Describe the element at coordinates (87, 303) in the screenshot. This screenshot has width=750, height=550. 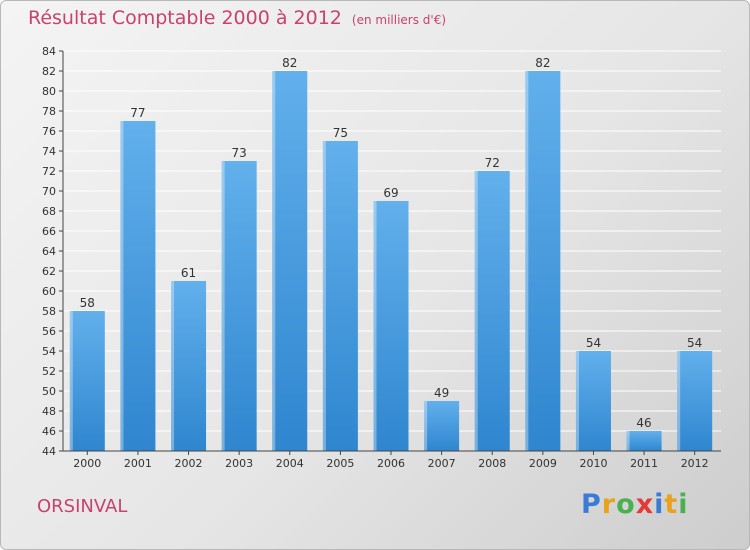
I see `data-label-2000: 58` at that location.